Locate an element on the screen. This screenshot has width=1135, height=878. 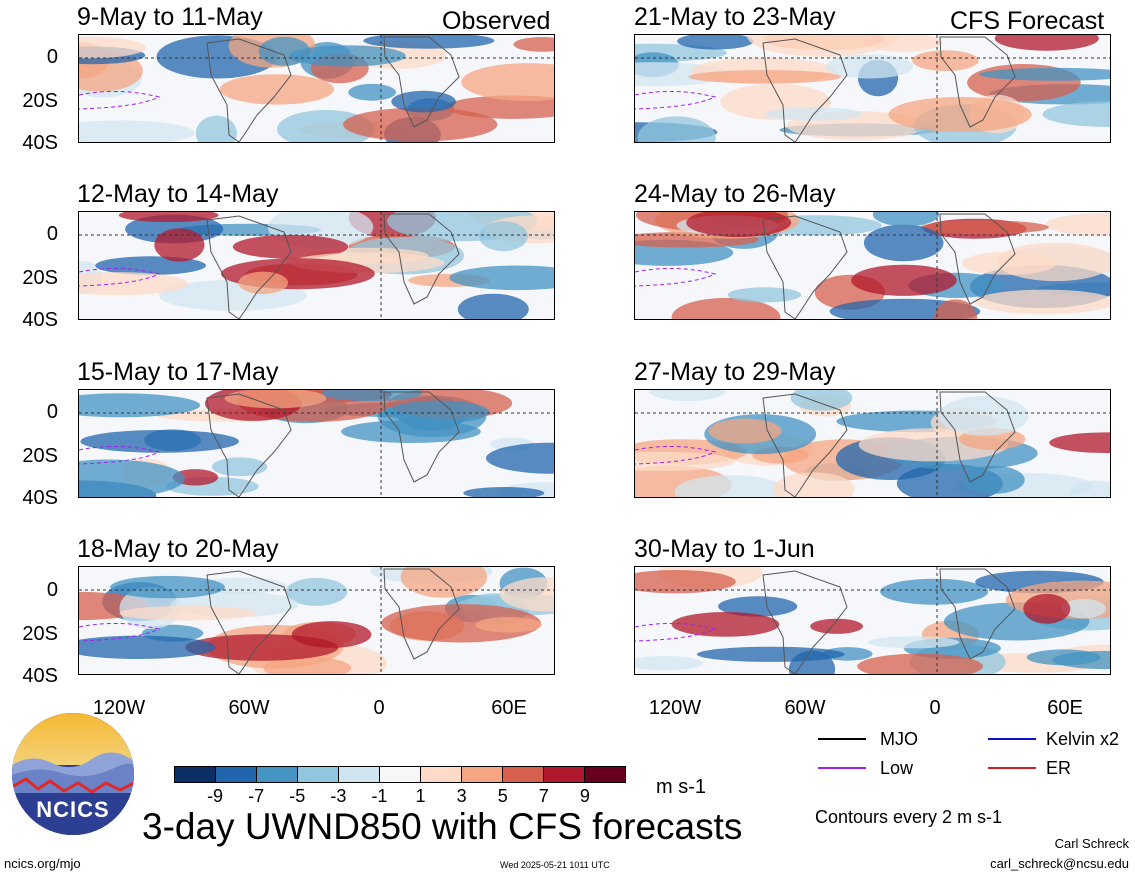
panel-title: 18-May to 20-May is located at coordinates (178, 549).